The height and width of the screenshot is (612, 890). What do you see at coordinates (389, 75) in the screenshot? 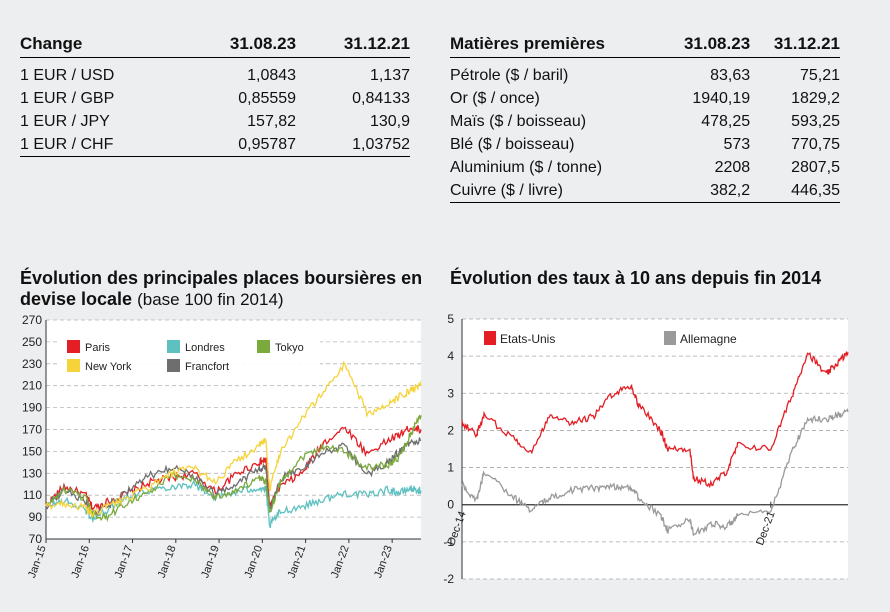
I see `fx-value-2: 1,137` at bounding box center [389, 75].